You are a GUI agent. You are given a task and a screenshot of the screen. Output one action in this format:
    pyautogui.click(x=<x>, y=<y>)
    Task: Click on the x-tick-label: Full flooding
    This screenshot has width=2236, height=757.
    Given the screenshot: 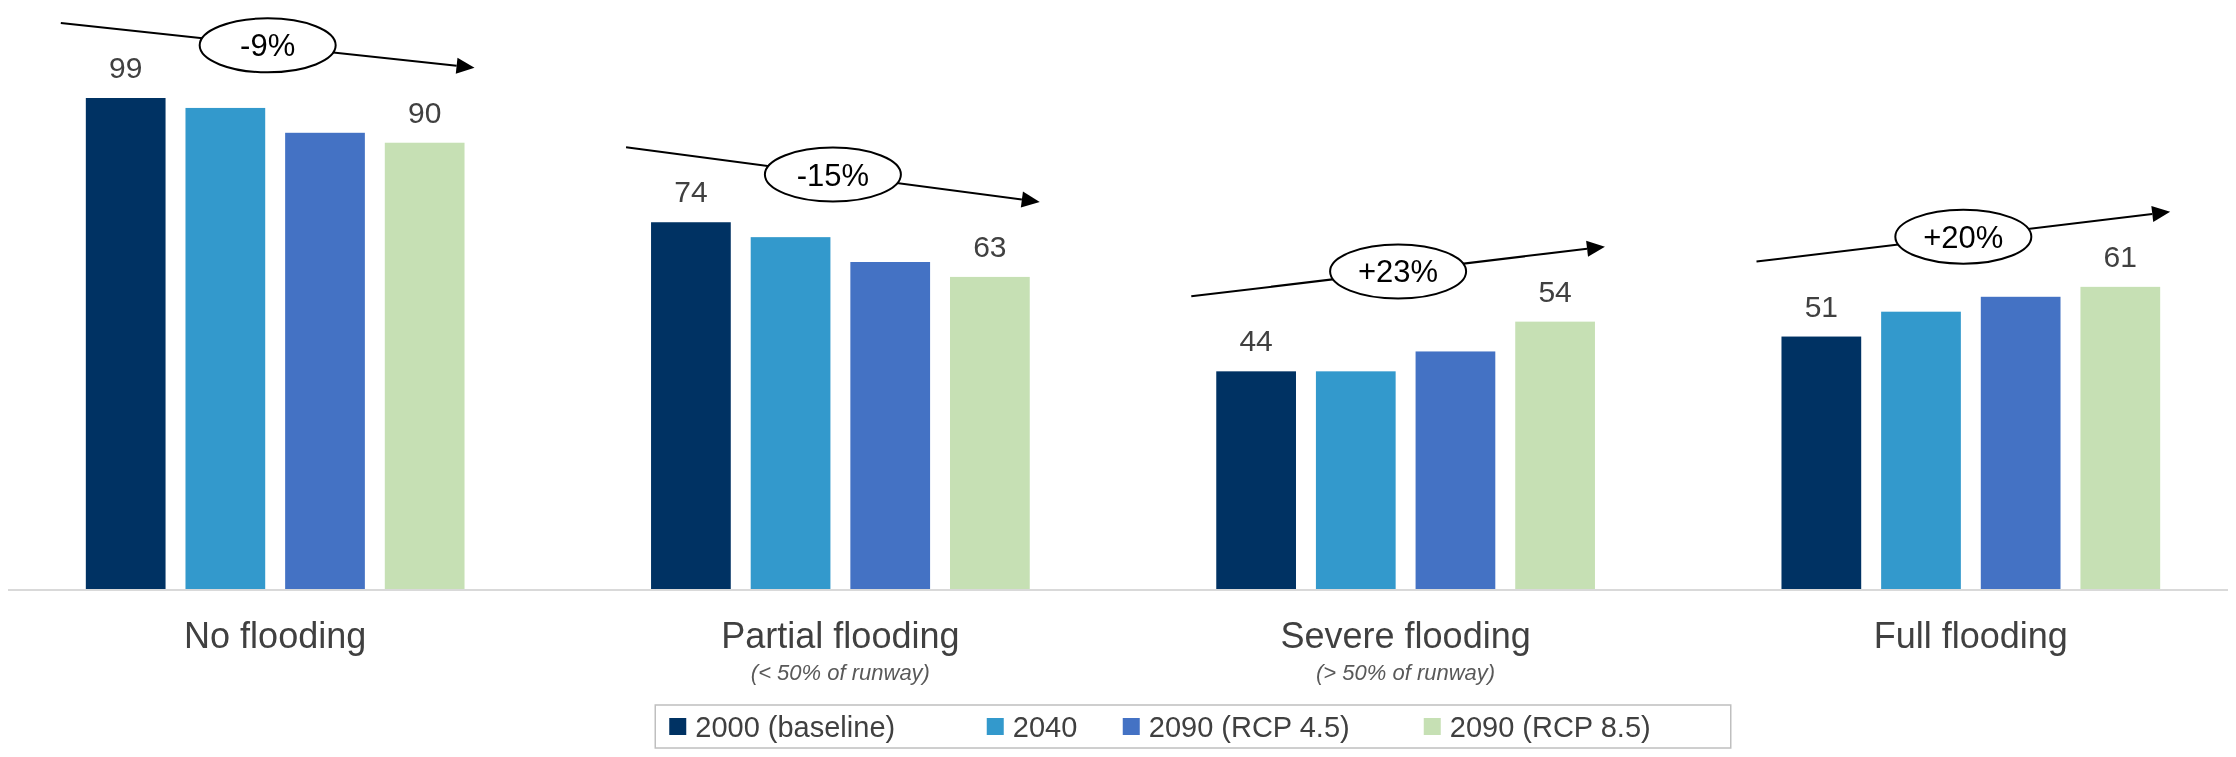 What is the action you would take?
    pyautogui.click(x=1970, y=635)
    